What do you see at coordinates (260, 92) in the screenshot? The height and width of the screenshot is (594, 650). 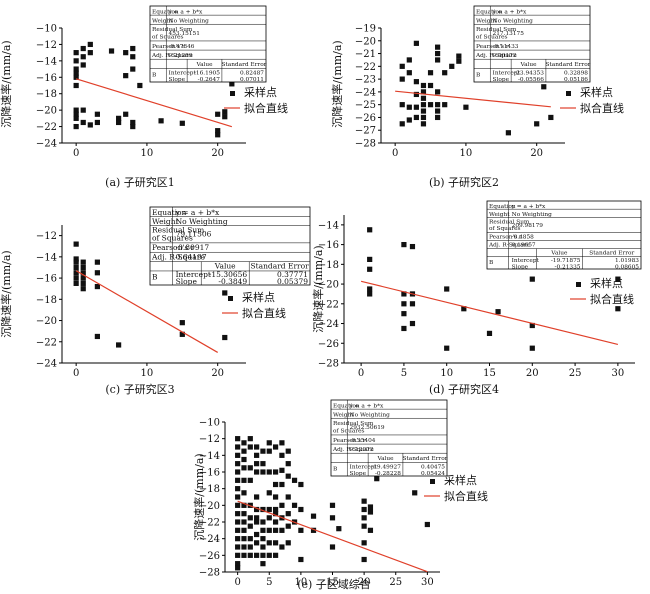 I see `legend-points-label: 采样点` at bounding box center [260, 92].